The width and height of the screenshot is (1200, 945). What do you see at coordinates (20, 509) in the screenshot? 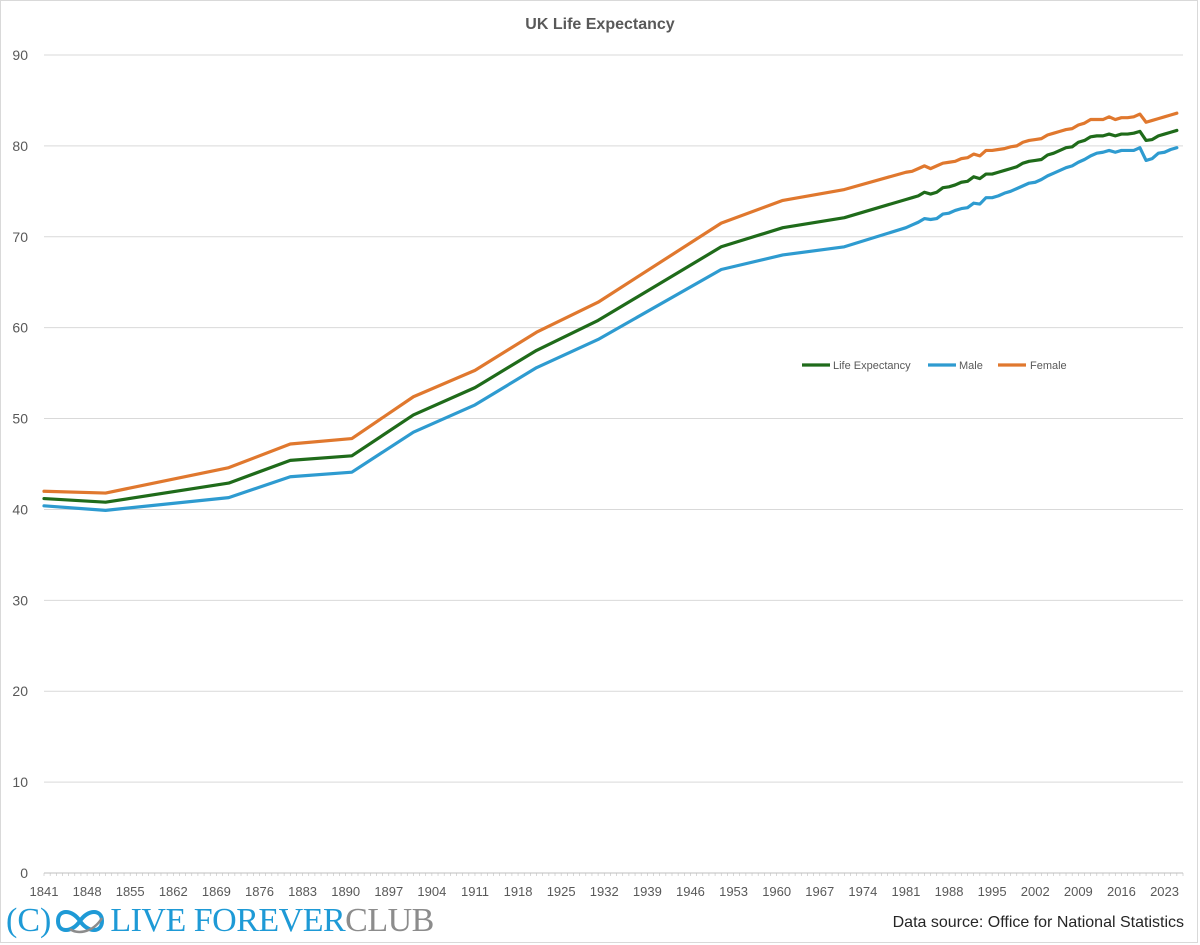
I see `y-tick-label: 40` at bounding box center [20, 509].